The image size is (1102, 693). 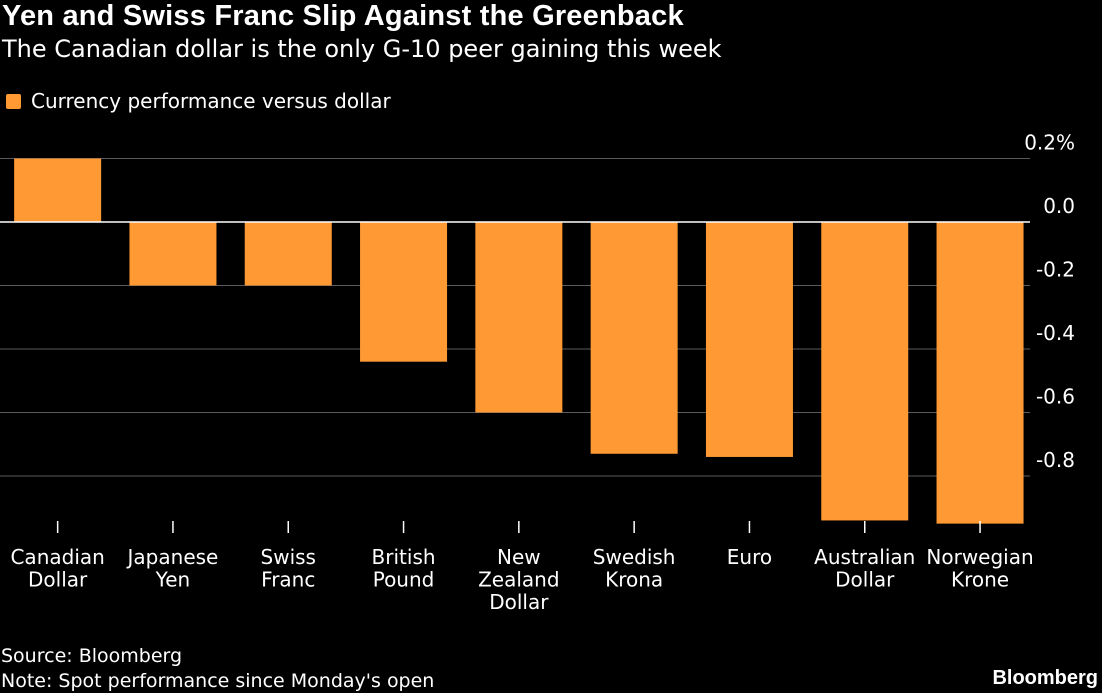 What do you see at coordinates (1045, 678) in the screenshot?
I see `bloomberg-logo: Bloomberg` at bounding box center [1045, 678].